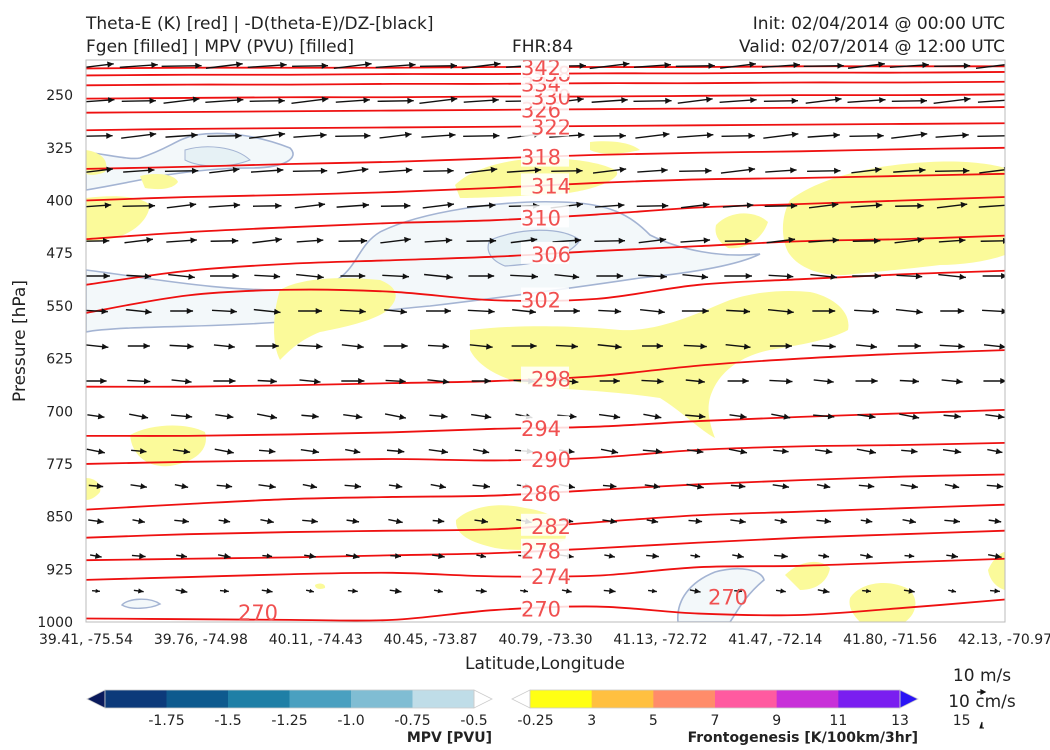  I want to click on x-tick-label: 40.11, -74.43, so click(316, 640).